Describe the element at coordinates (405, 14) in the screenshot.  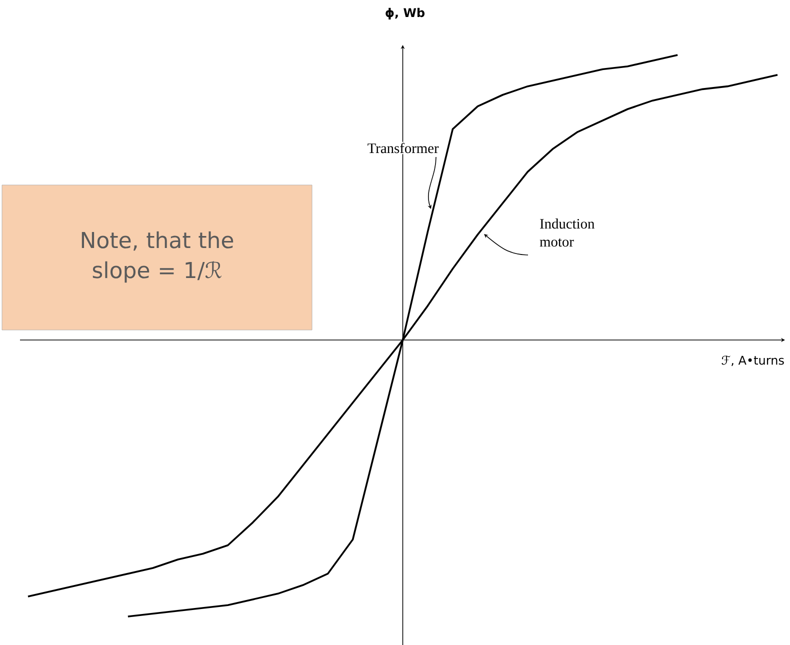
I see `y-axis-title: ϕ, Wb` at that location.